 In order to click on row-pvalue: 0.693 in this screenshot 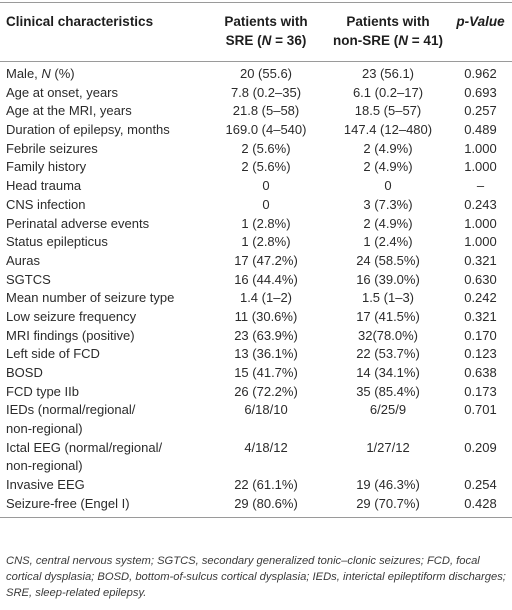, I will do `click(480, 92)`.